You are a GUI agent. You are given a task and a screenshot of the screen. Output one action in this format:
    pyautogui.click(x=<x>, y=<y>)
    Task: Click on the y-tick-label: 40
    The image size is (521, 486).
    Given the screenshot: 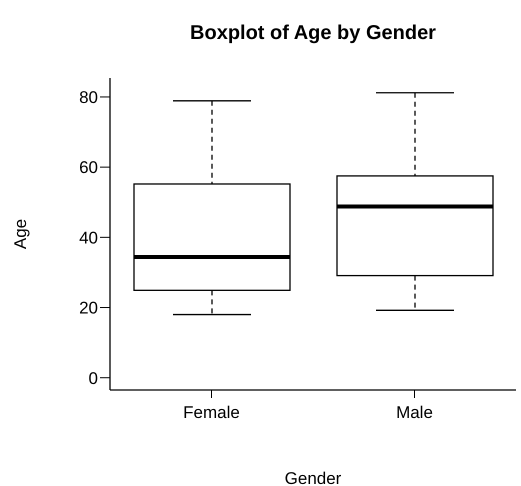 What is the action you would take?
    pyautogui.click(x=88, y=238)
    